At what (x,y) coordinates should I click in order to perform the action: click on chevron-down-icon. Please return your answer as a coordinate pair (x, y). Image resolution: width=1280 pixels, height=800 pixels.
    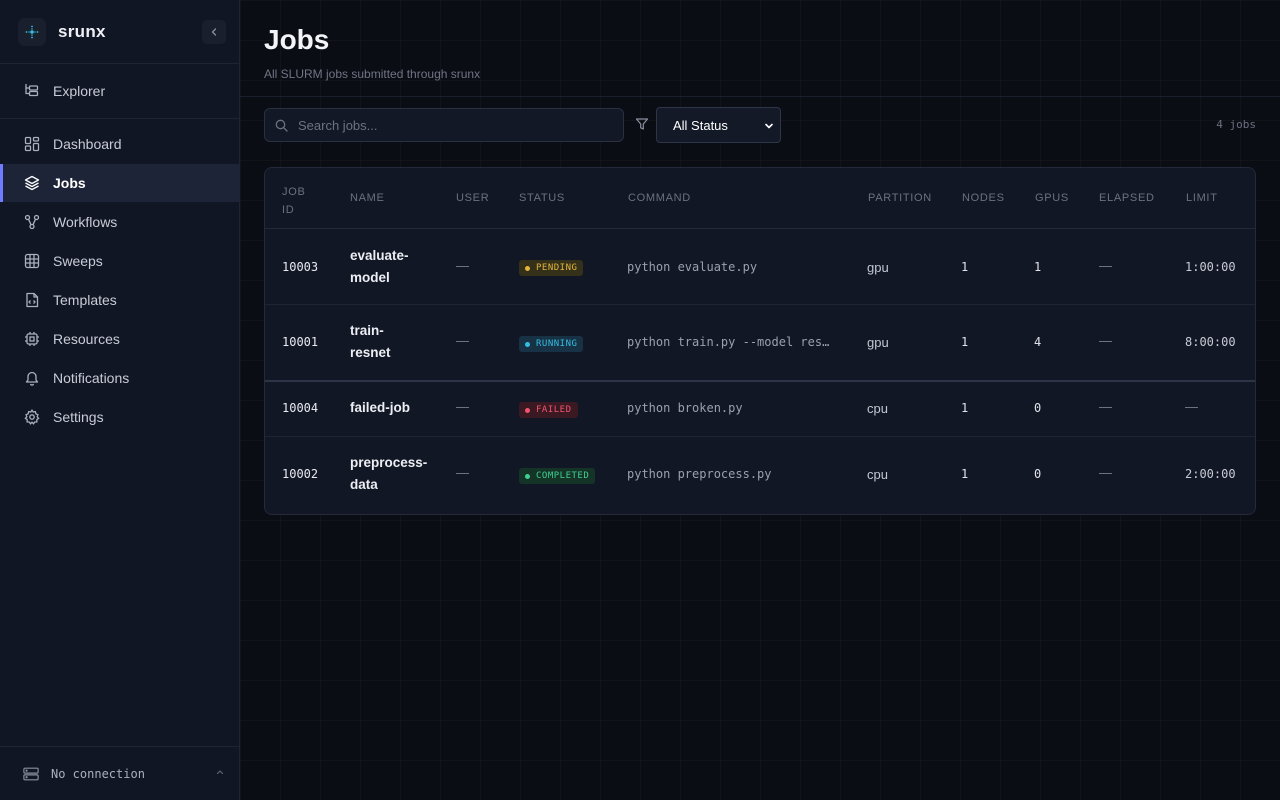
    Looking at the image, I should click on (769, 126).